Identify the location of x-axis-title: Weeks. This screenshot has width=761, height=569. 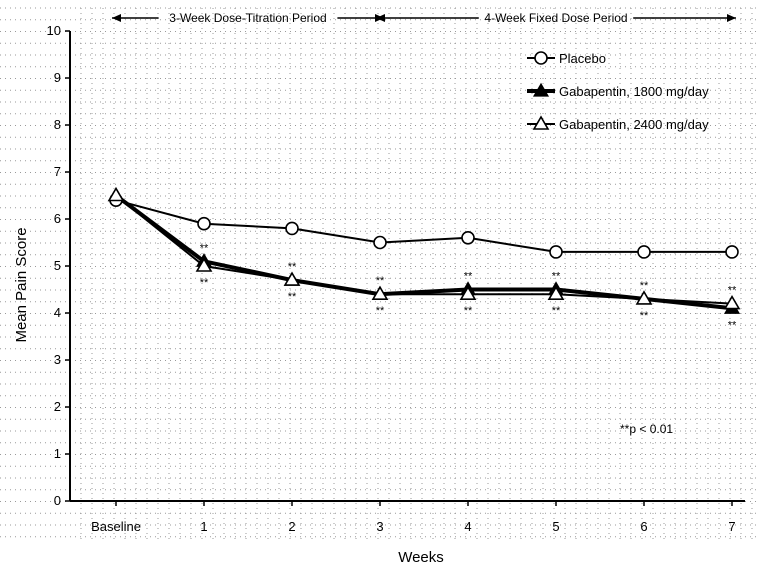
(421, 557).